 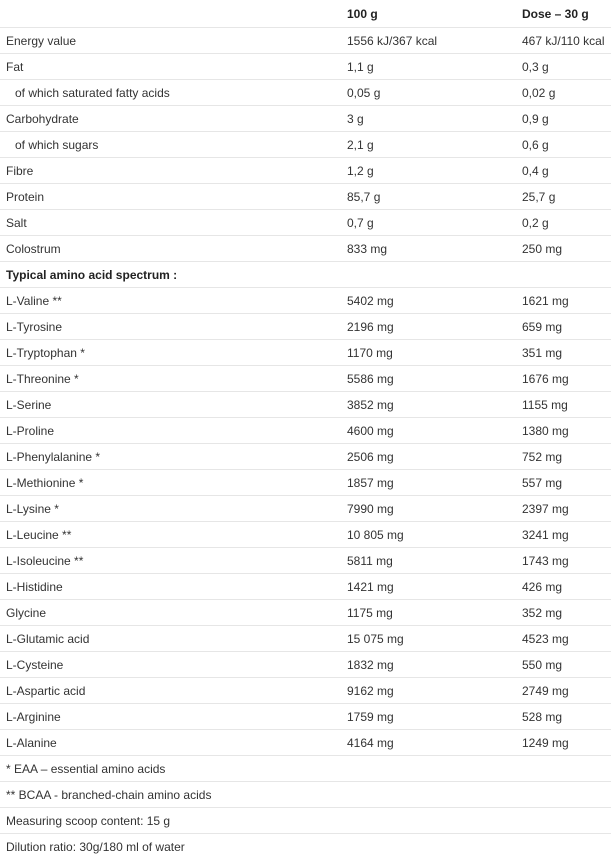 I want to click on nutrient-label: Fat, so click(x=170, y=67).